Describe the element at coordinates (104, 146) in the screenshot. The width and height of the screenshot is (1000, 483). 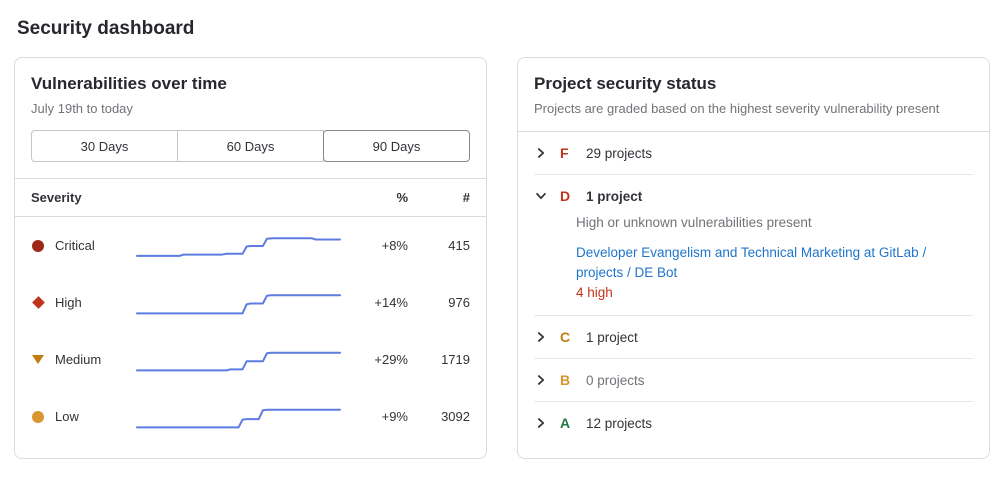
I see `range-button-30-days: 30 Days` at that location.